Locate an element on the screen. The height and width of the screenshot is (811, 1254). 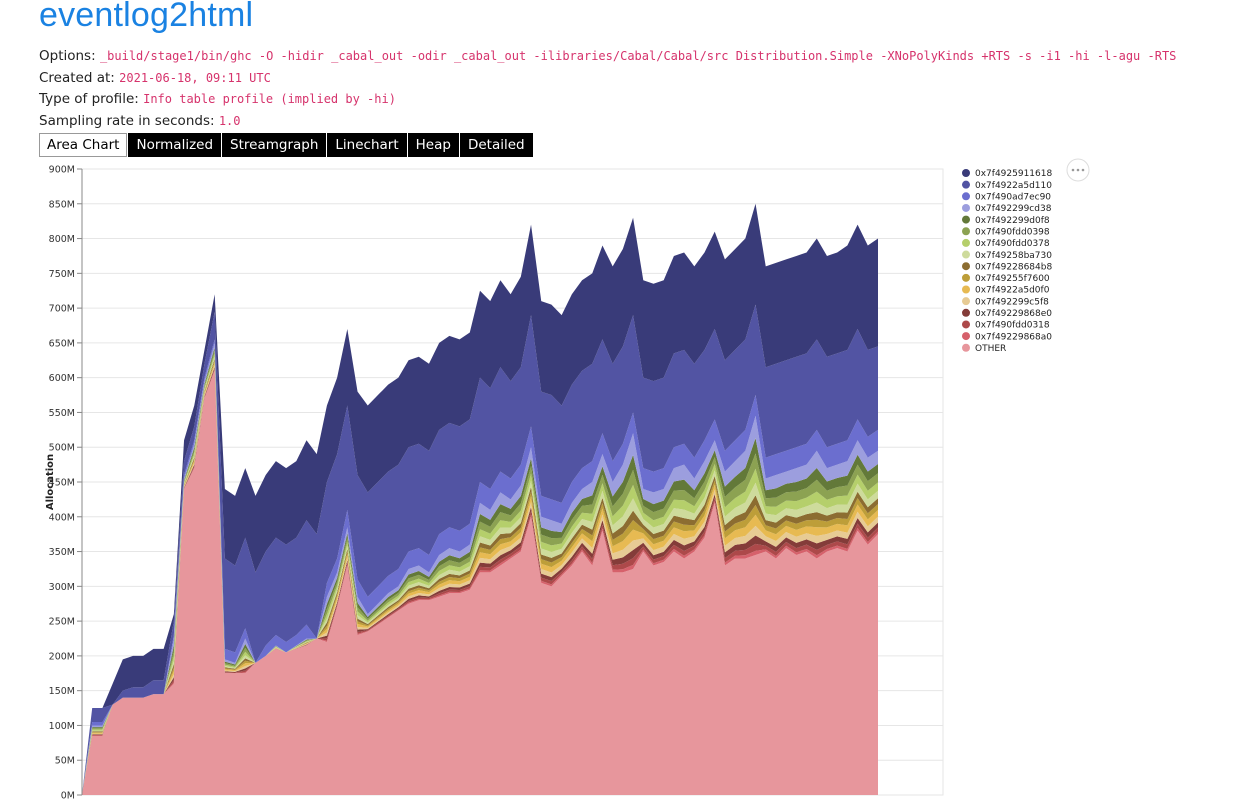
legend-label: 0x7f4922a5d0f0 is located at coordinates (1012, 291).